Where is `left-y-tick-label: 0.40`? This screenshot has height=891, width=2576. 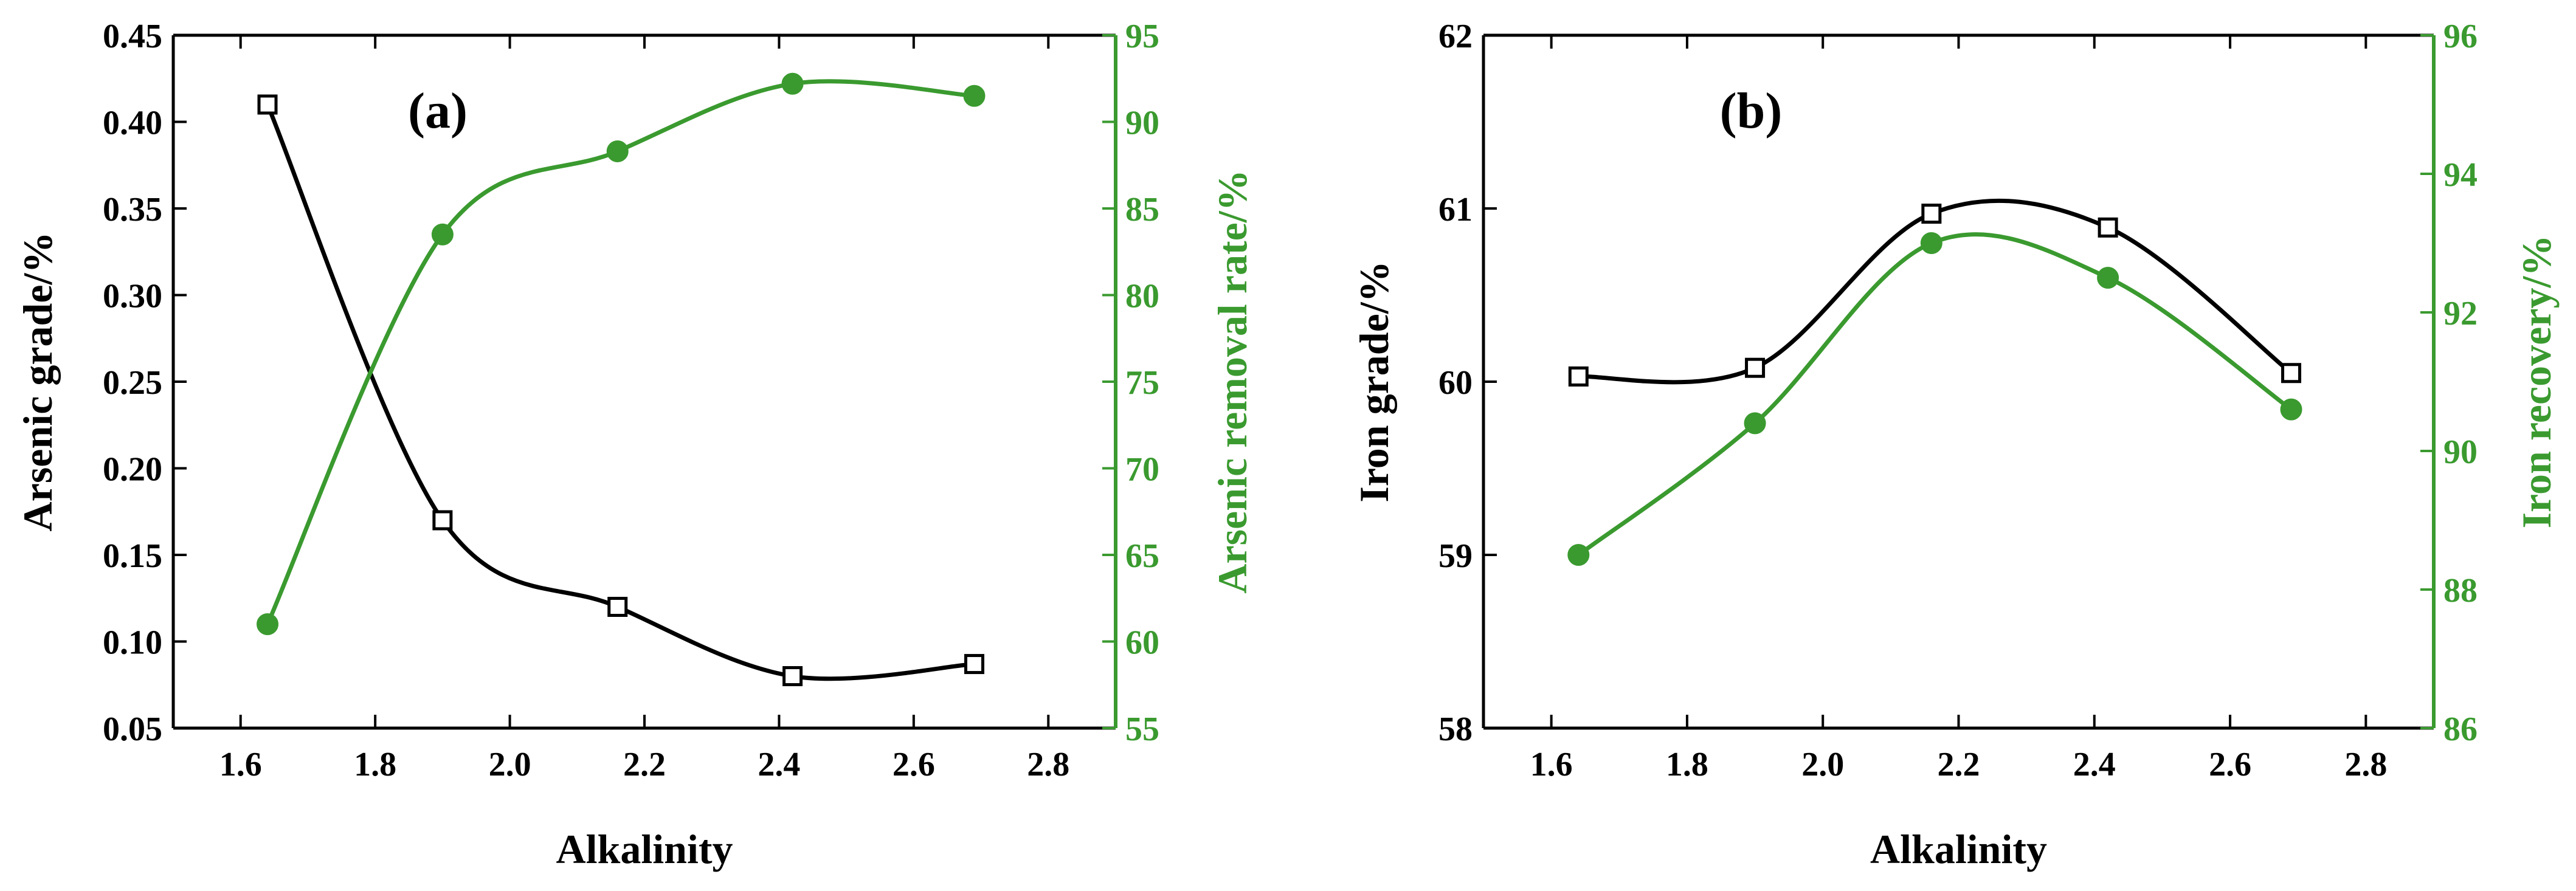
left-y-tick-label: 0.40 is located at coordinates (132, 123).